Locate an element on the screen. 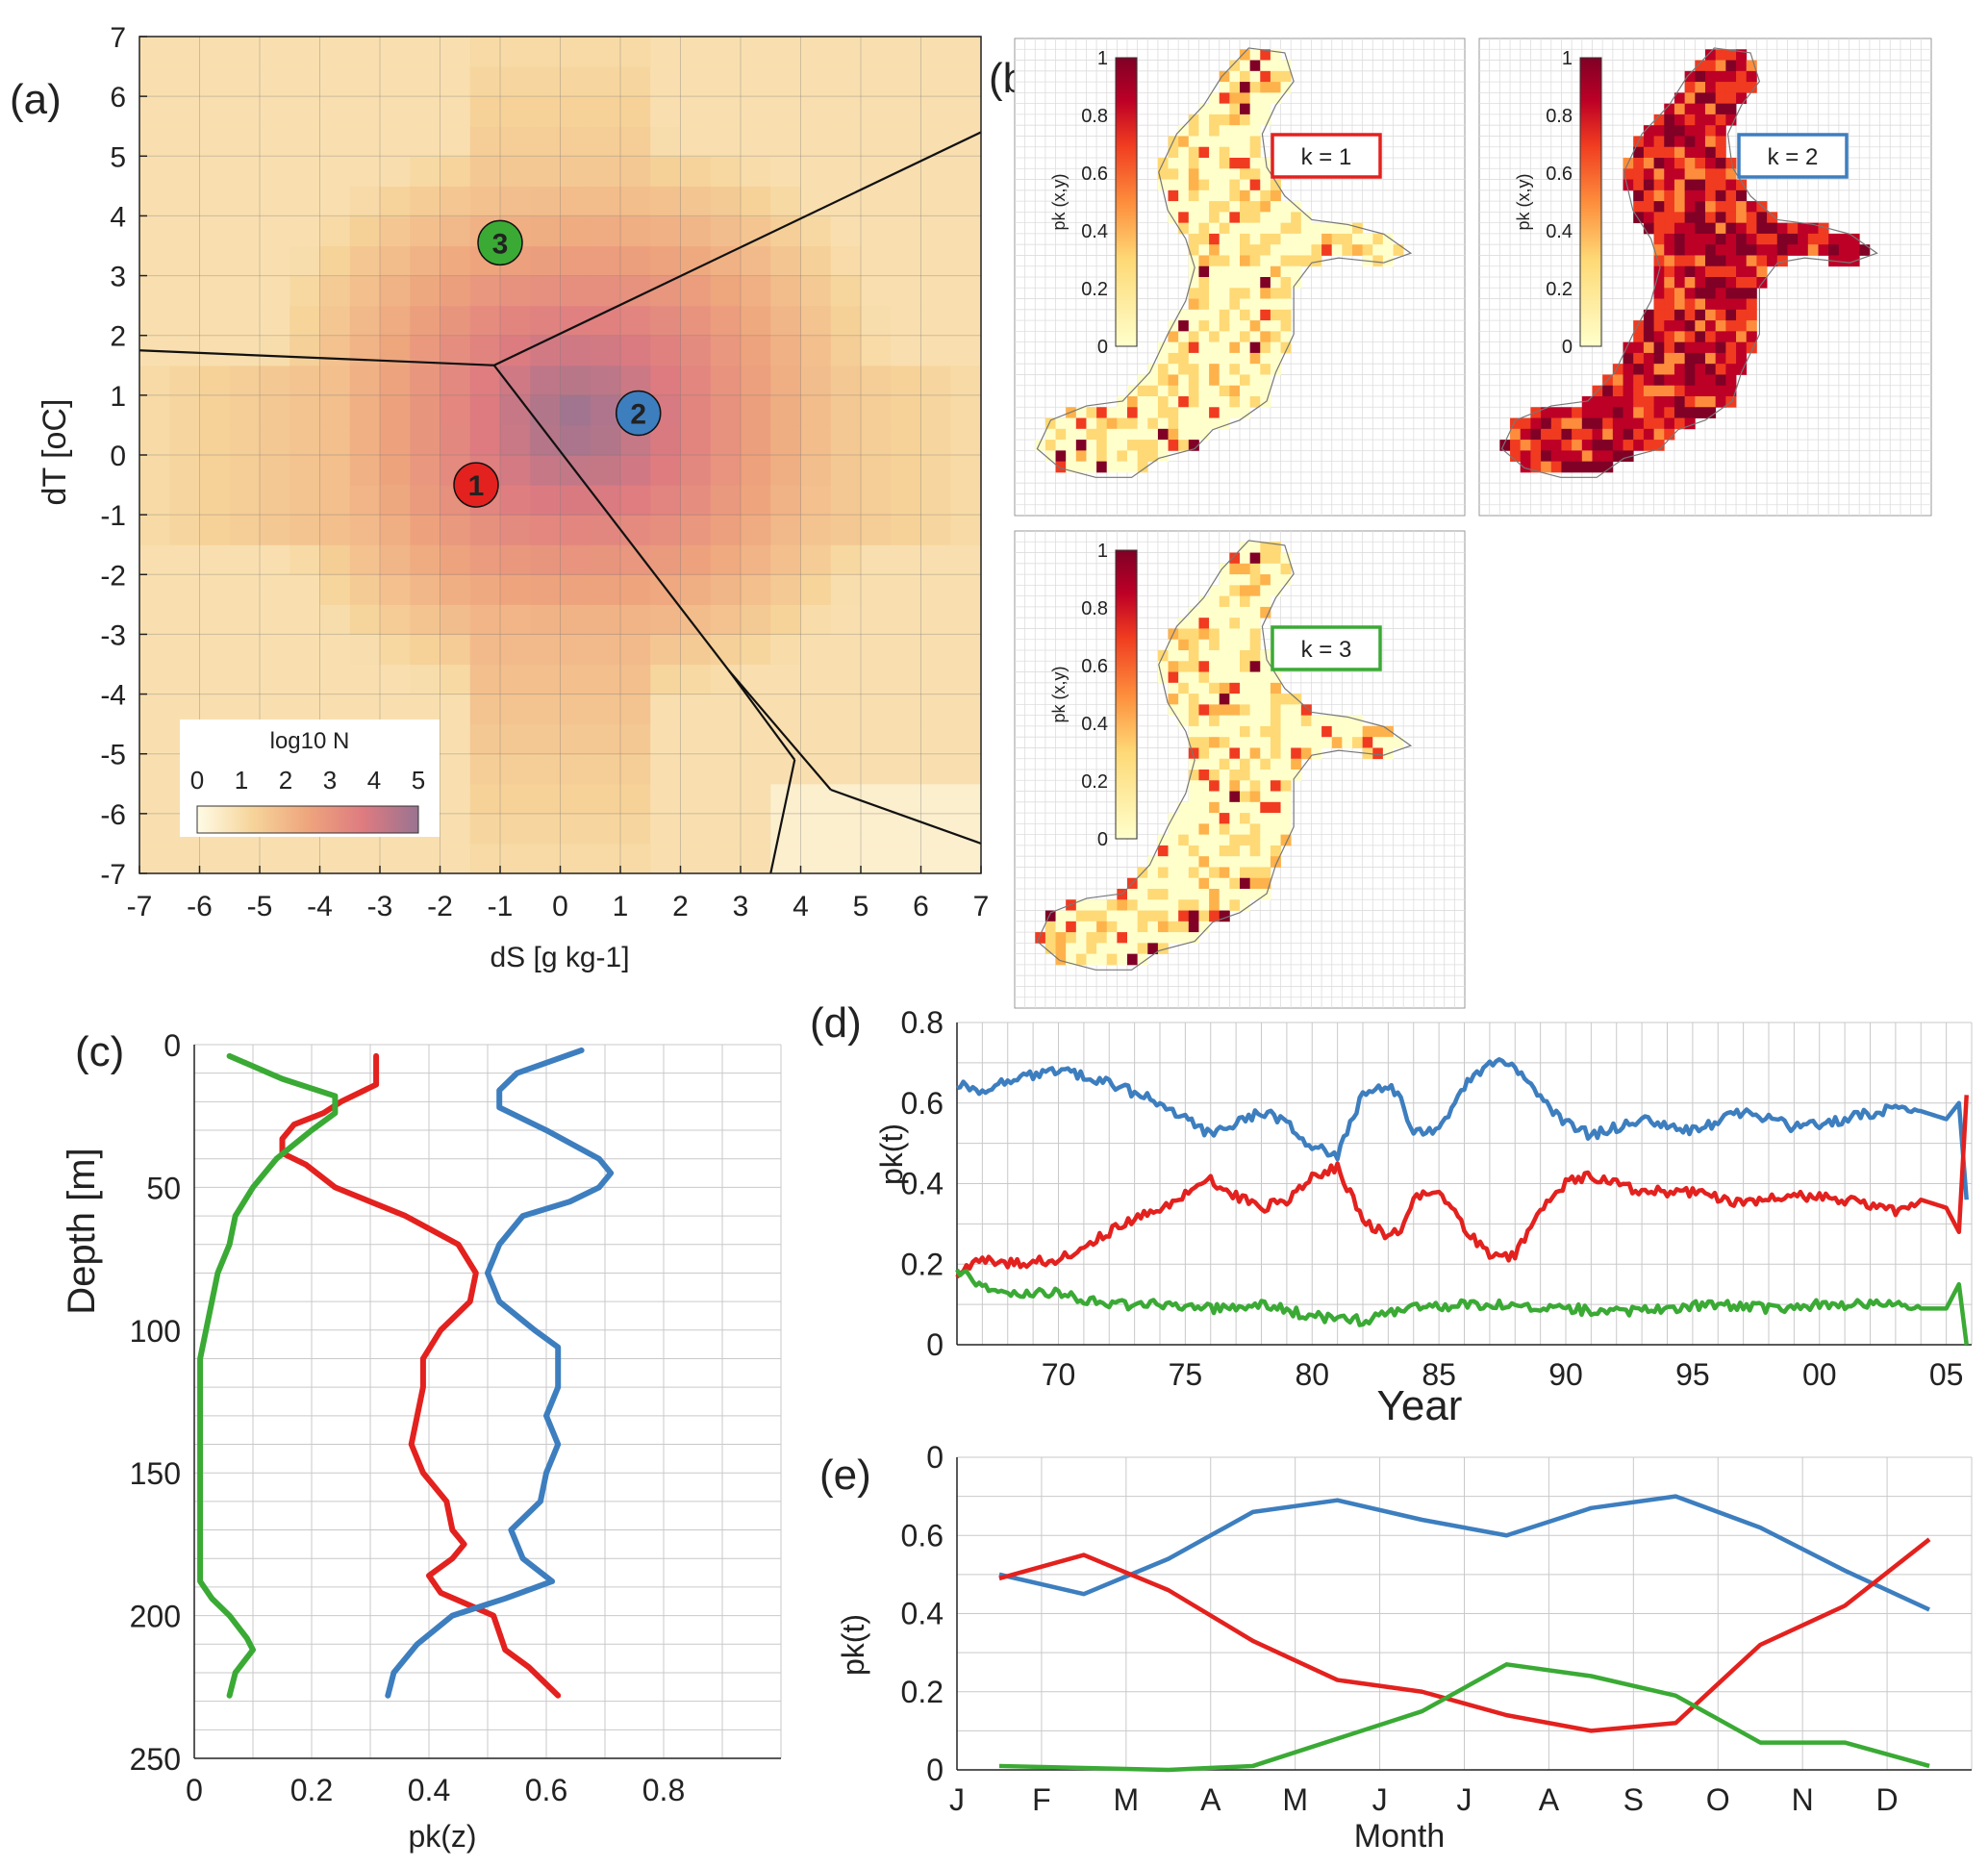 This screenshot has height=1868, width=1988. x-tick-label: D is located at coordinates (1887, 1800).